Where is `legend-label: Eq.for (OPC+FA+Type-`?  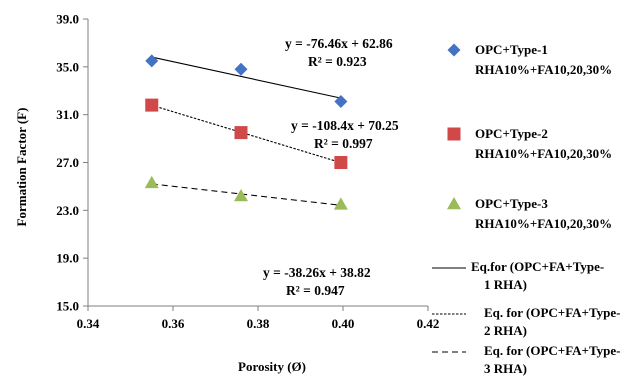 legend-label: Eq.for (OPC+FA+Type- is located at coordinates (537, 266).